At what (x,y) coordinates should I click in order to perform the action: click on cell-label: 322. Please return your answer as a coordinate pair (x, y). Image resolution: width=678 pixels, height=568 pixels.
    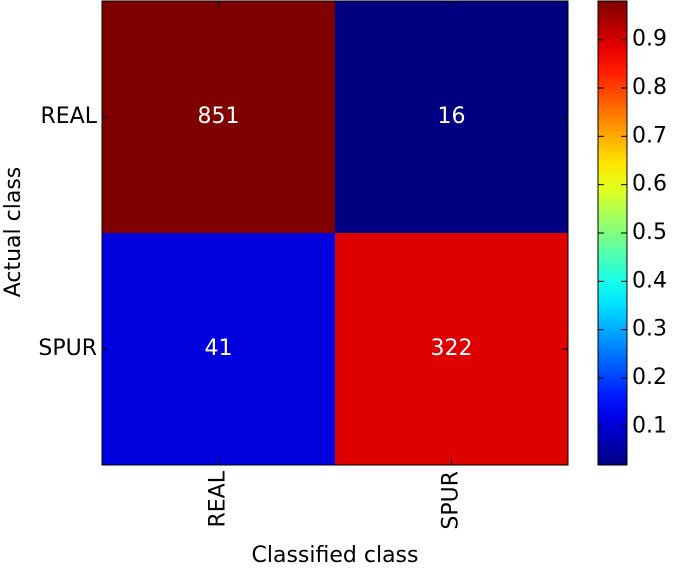
    Looking at the image, I should click on (452, 348).